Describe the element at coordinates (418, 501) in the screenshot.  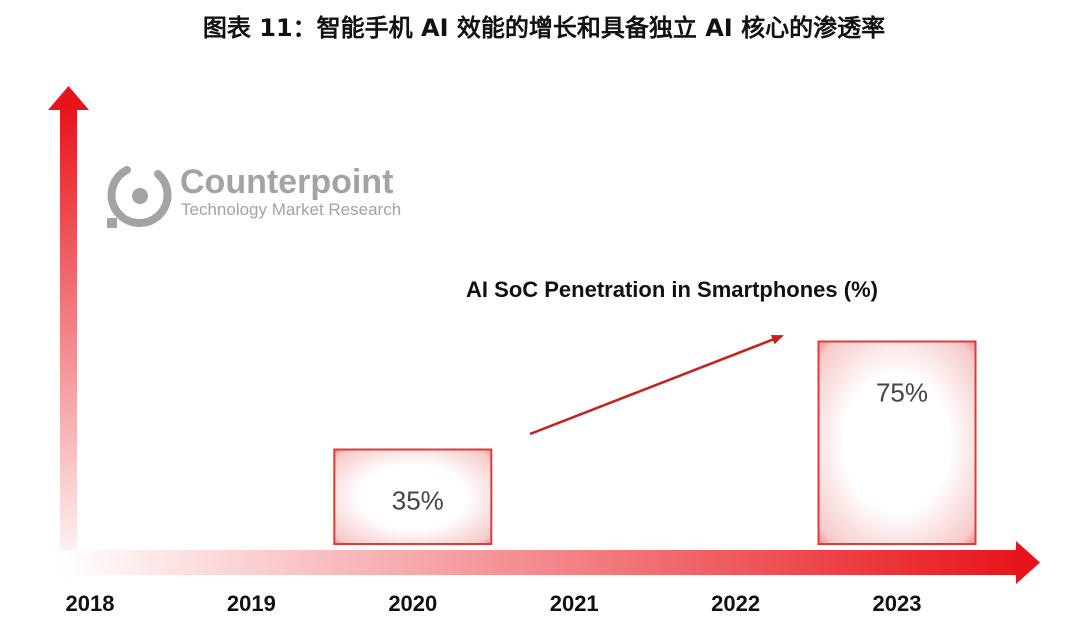
I see `data-label-2020: 35%` at that location.